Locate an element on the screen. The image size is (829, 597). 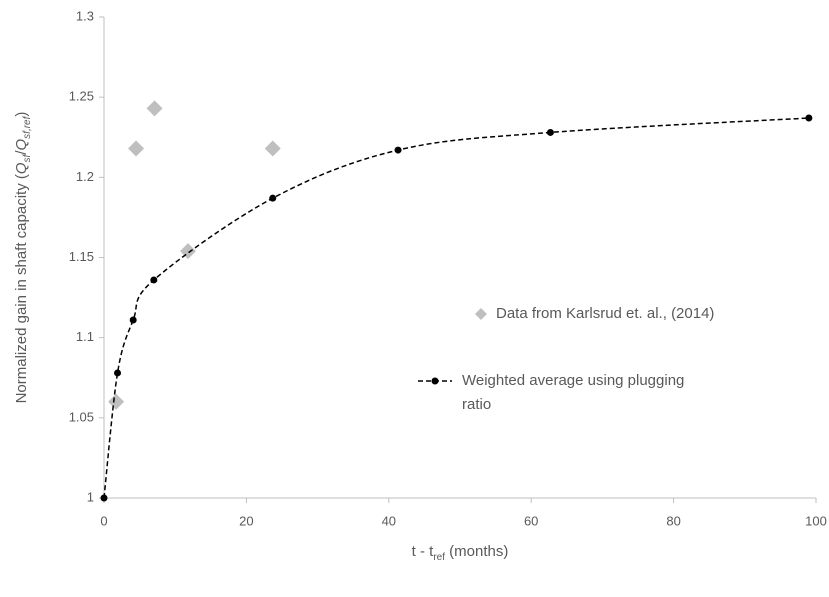
x-tick-label: 0 is located at coordinates (103, 520).